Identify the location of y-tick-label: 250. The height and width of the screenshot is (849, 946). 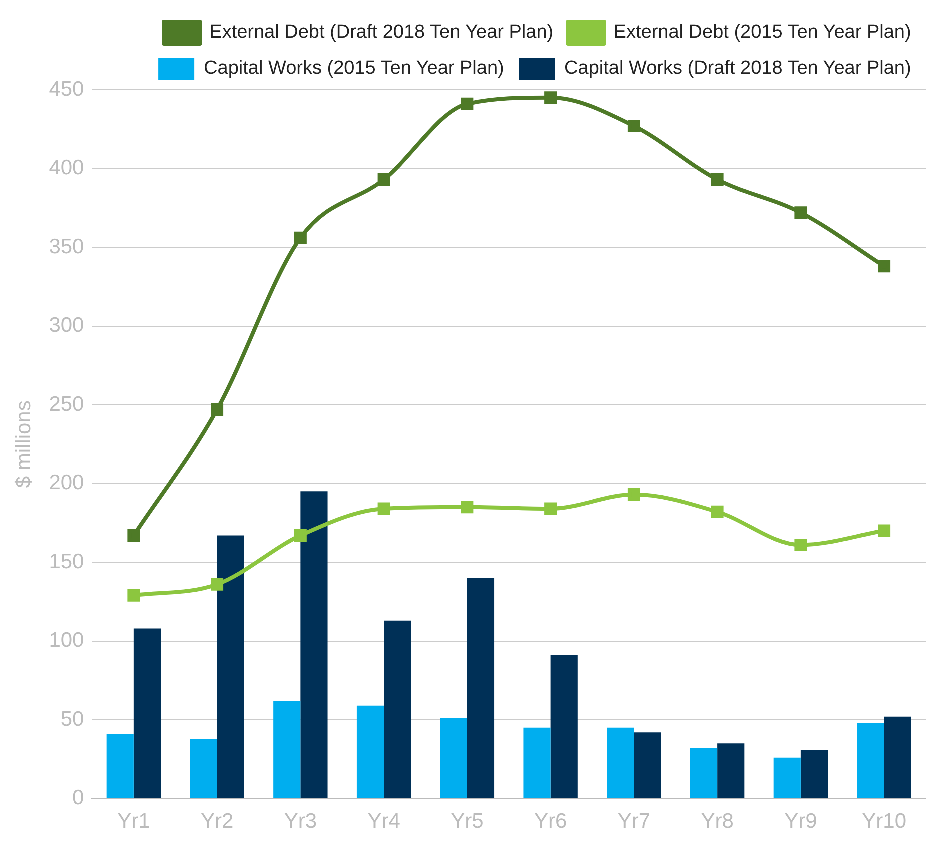
(66, 404).